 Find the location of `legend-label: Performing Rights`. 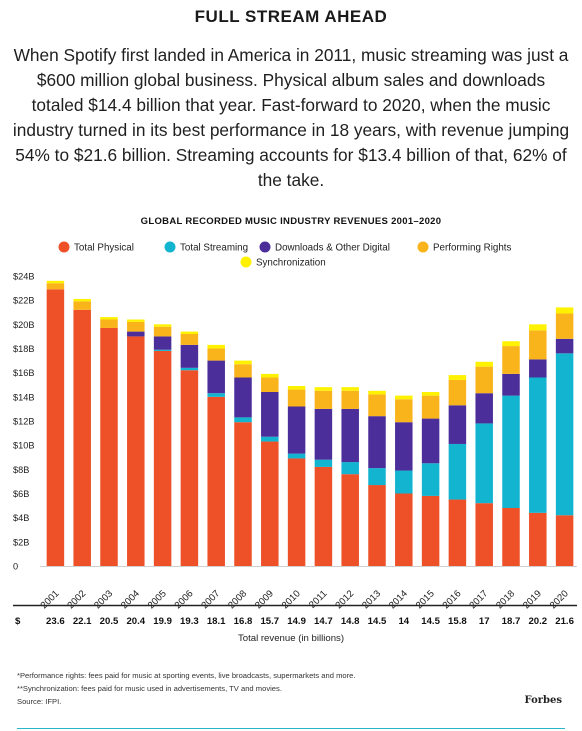

legend-label: Performing Rights is located at coordinates (472, 248).